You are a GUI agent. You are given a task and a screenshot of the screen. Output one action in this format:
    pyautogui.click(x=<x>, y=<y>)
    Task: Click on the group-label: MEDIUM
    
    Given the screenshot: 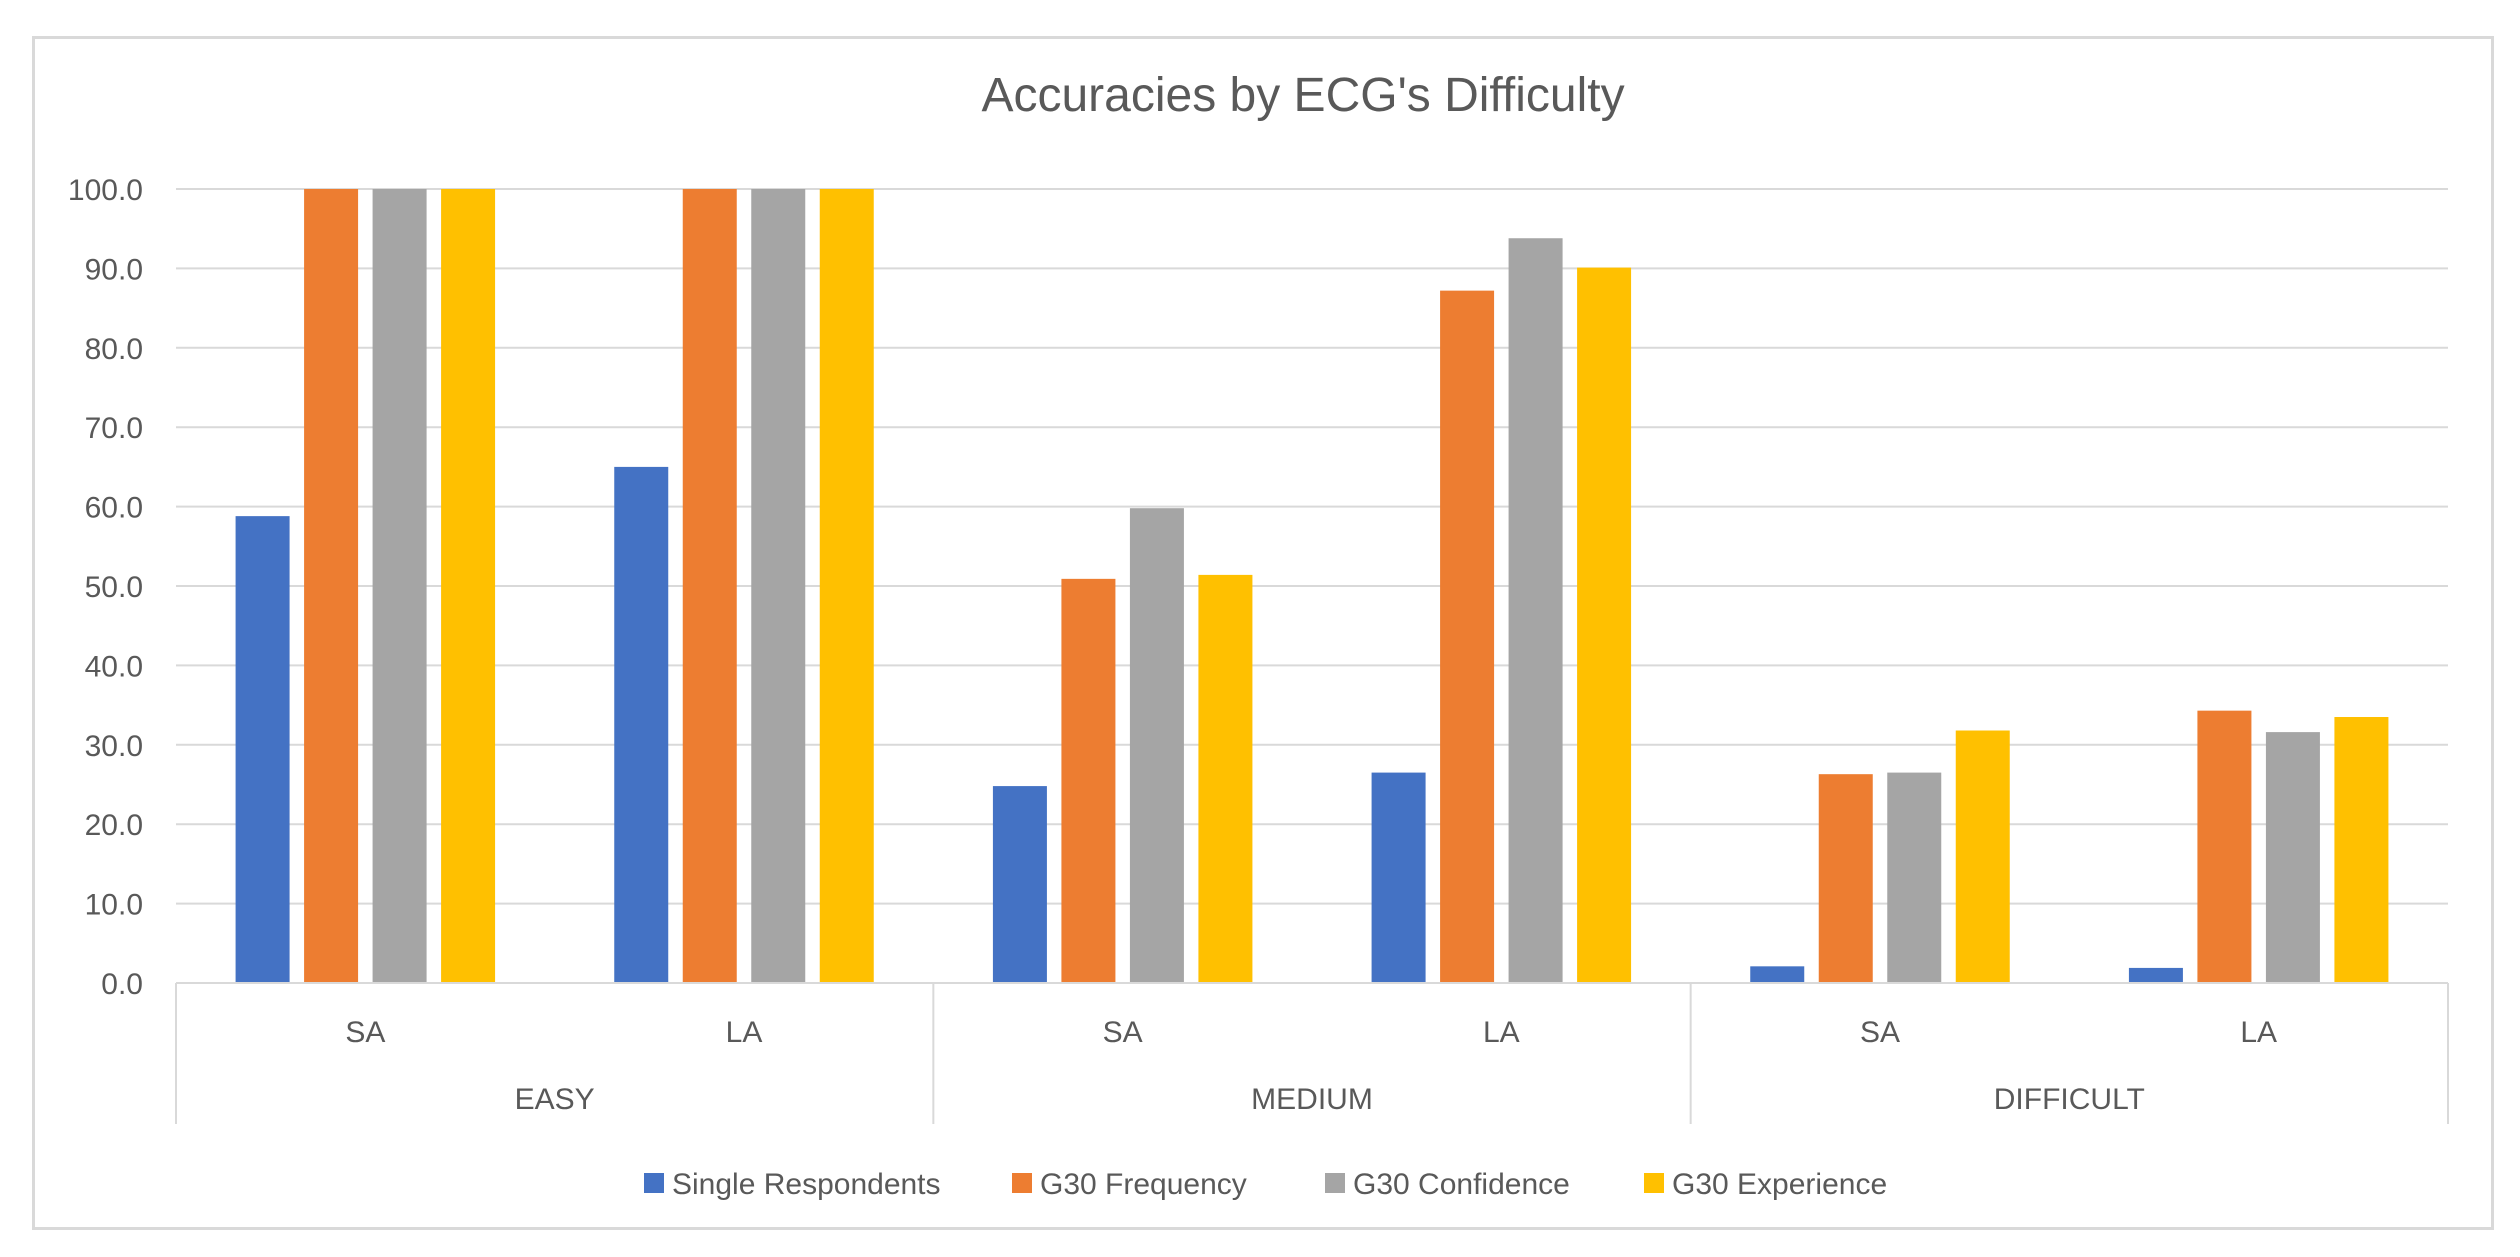 What is the action you would take?
    pyautogui.click(x=1312, y=1099)
    